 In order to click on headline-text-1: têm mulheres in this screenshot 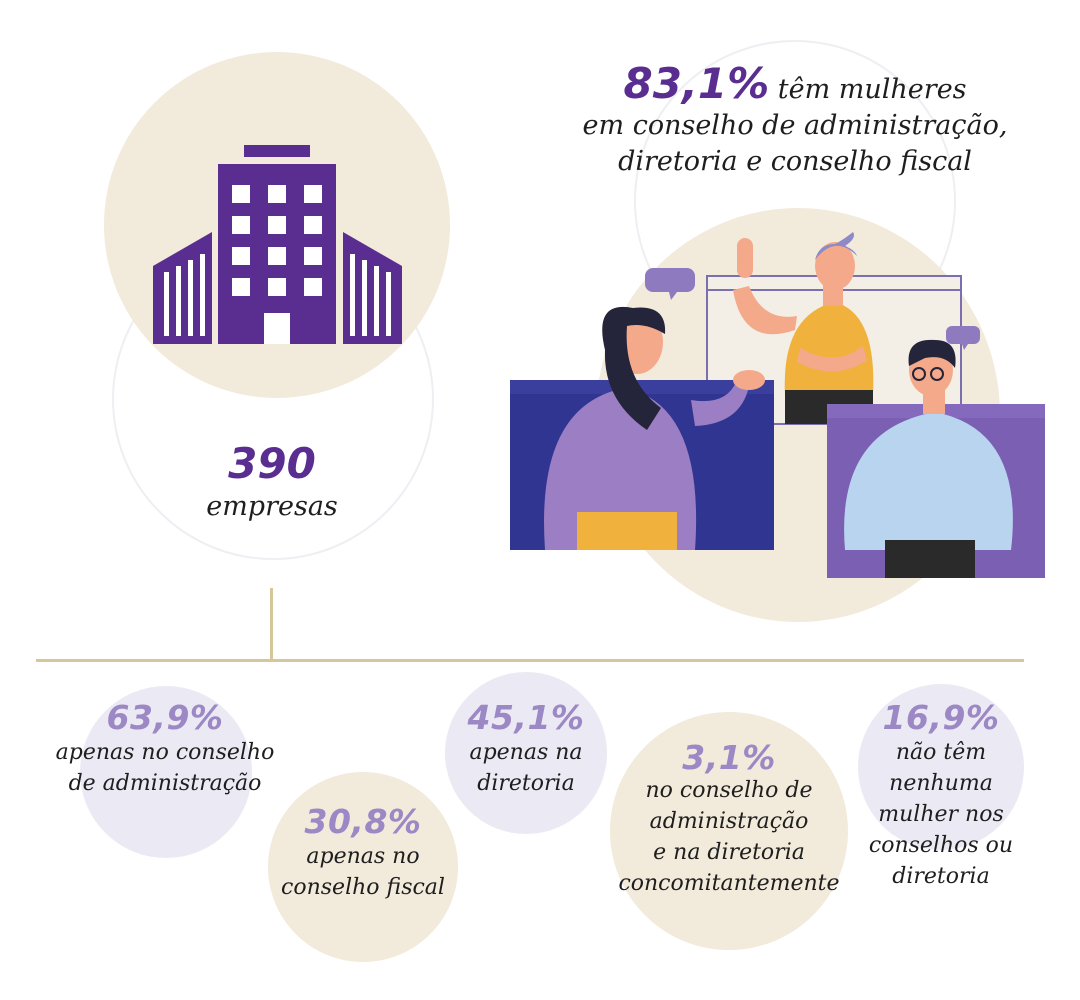, I will do `click(872, 89)`.